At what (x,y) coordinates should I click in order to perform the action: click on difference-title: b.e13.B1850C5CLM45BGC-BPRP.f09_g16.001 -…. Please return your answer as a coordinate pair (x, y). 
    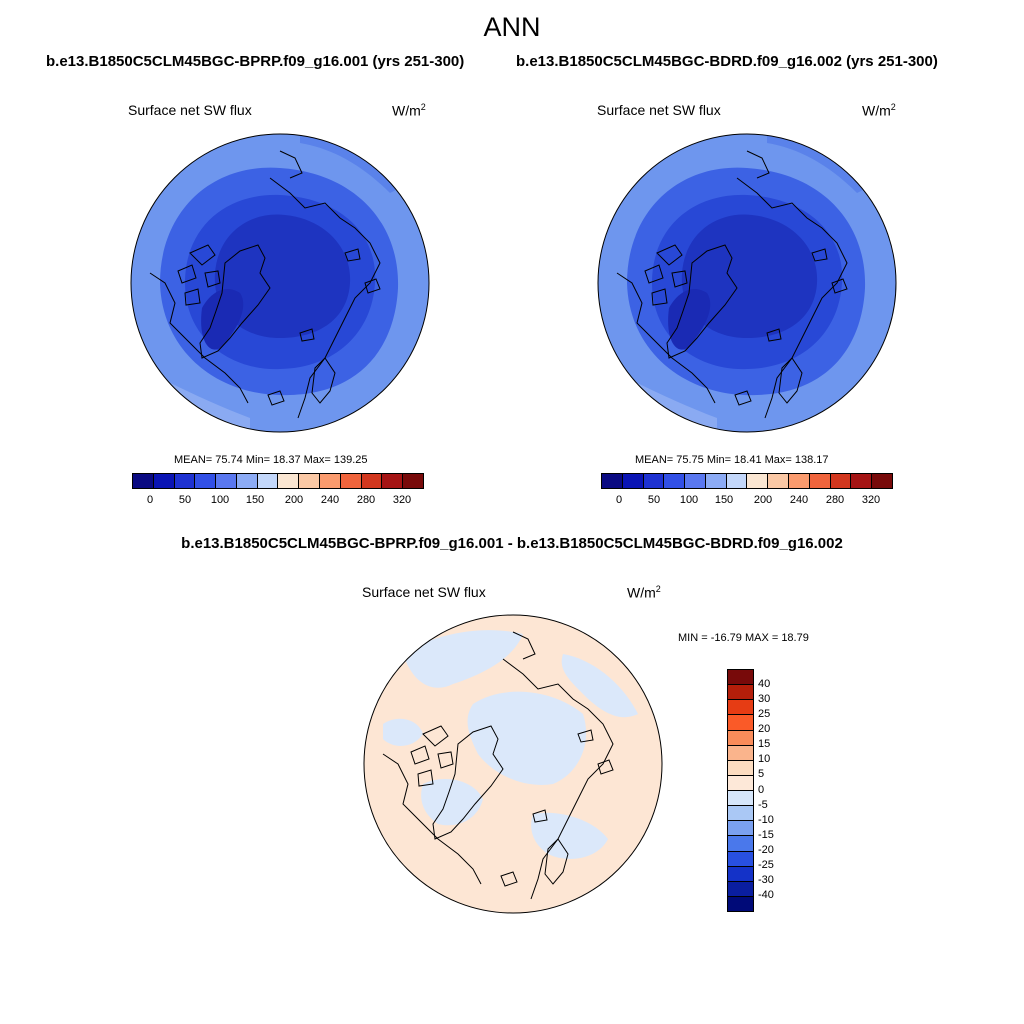
    Looking at the image, I should click on (512, 543).